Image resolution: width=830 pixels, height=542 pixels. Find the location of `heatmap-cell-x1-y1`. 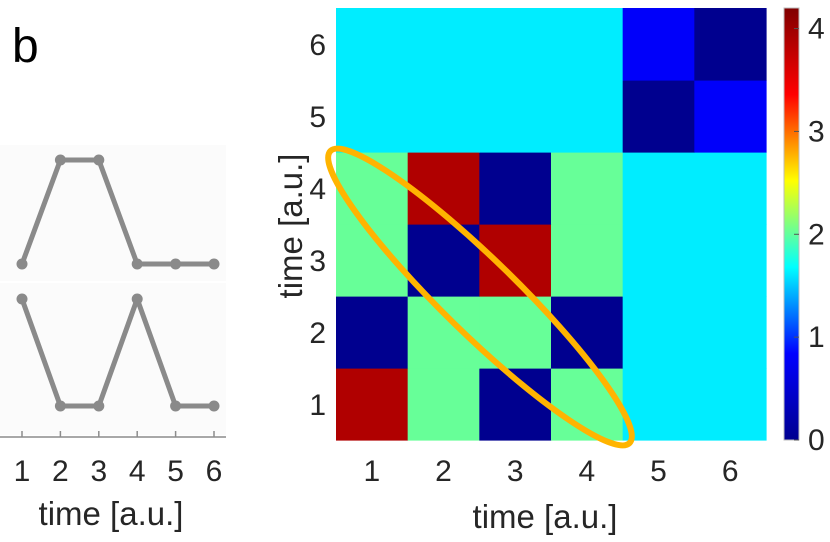

heatmap-cell-x1-y1 is located at coordinates (372, 404).